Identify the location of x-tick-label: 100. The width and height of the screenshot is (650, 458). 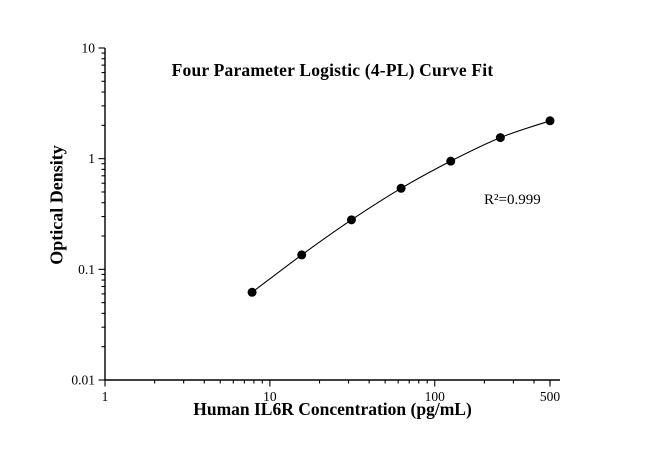
(435, 396).